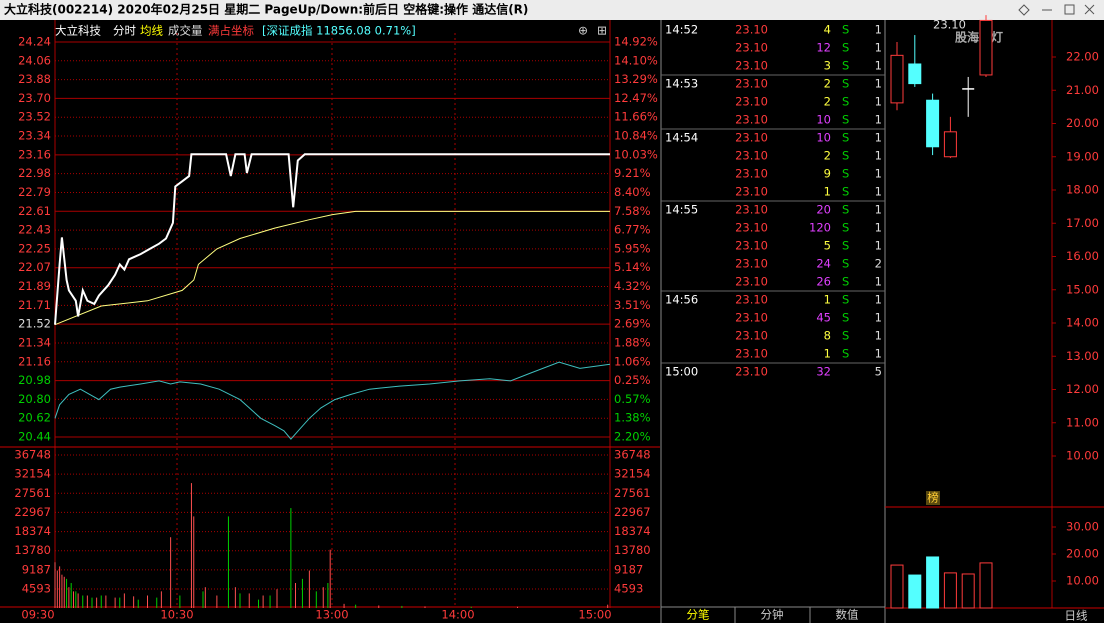 Image resolution: width=1104 pixels, height=623 pixels. What do you see at coordinates (34, 286) in the screenshot?
I see `price-label: 21.89` at bounding box center [34, 286].